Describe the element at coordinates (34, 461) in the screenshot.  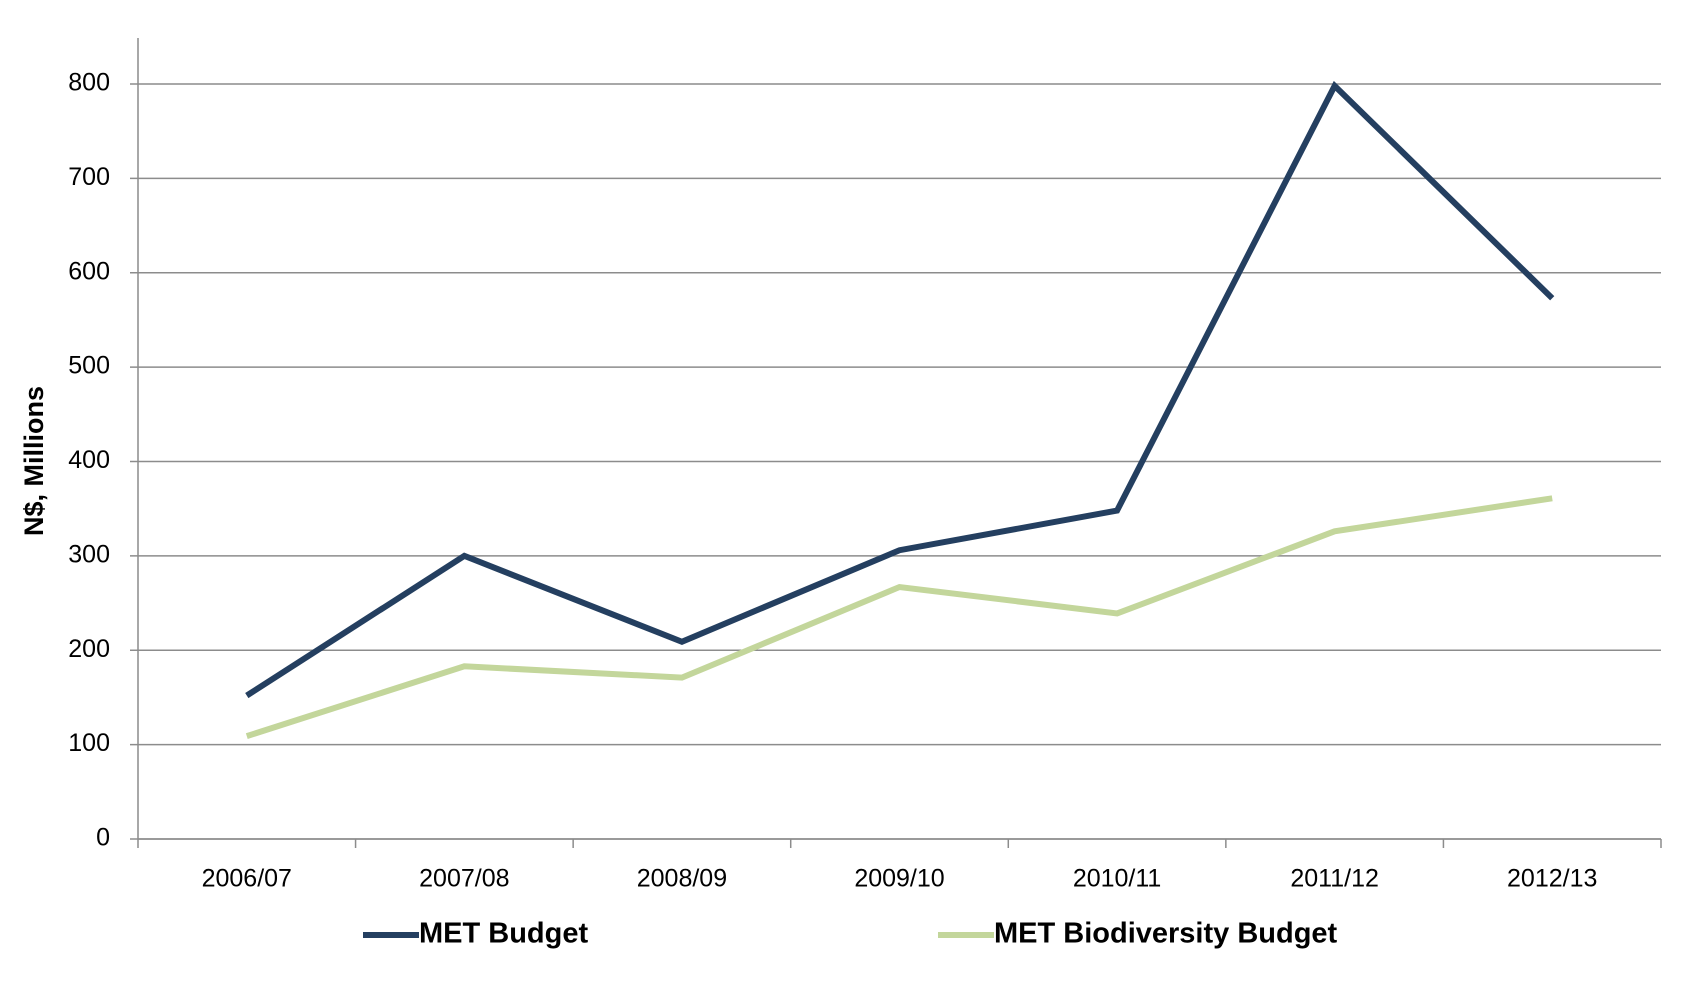
I see `y-axis-label: N$, Millions` at that location.